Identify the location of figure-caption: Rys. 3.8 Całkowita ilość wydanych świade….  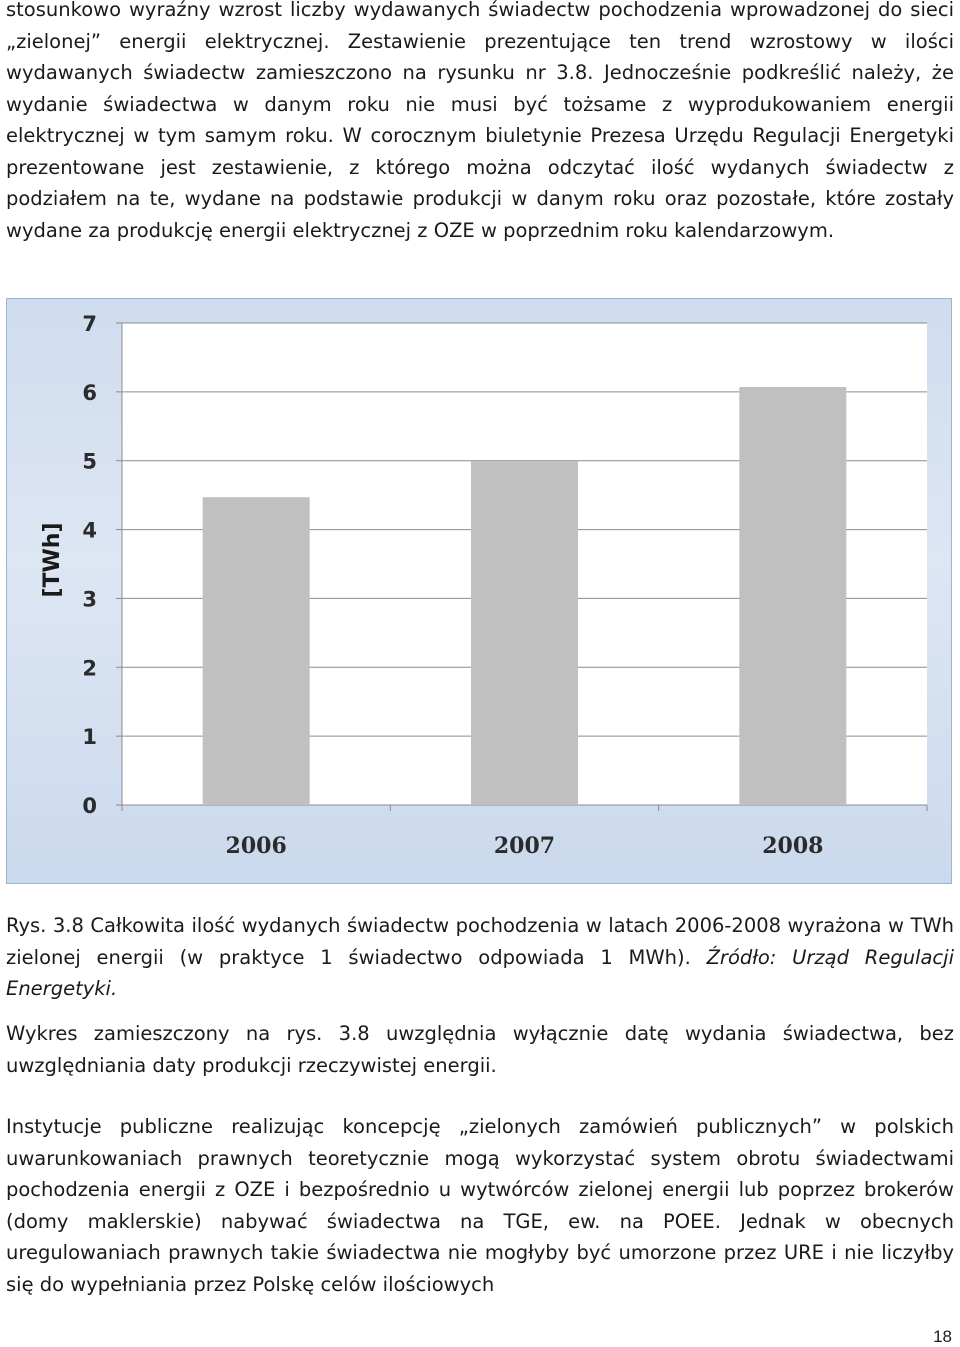
(480, 957).